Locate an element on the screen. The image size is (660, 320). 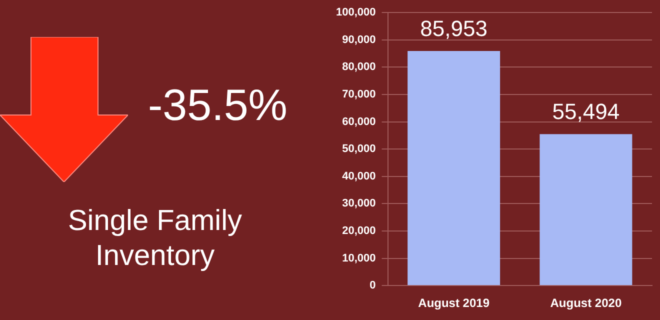
y-tick-label: 40,000 is located at coordinates (359, 176).